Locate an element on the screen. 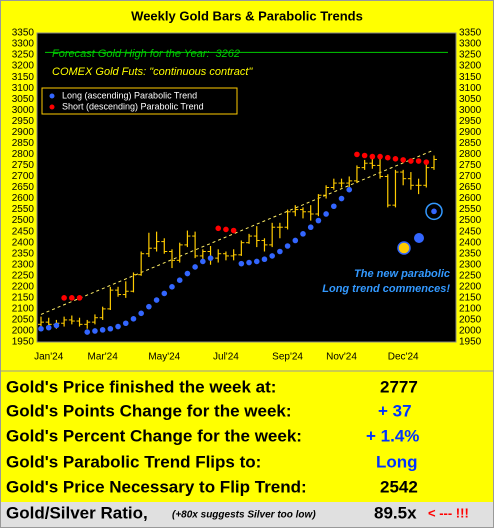 Image resolution: width=494 pixels, height=528 pixels. y-tick-label: 3150 is located at coordinates (23, 77).